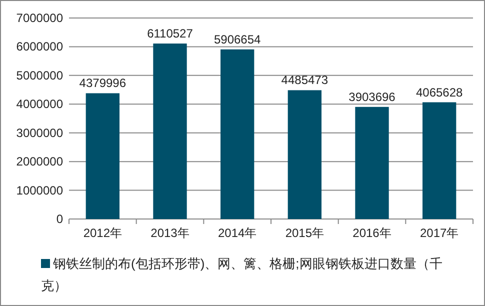 Image resolution: width=485 pixels, height=306 pixels. I want to click on x-tick-label: 2017年, so click(439, 233).